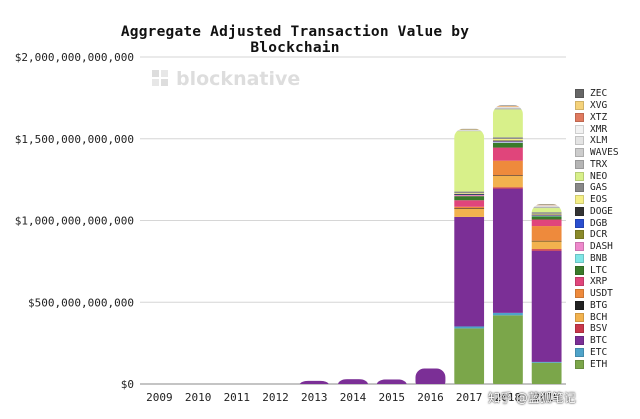 The image size is (640, 419). I want to click on bar-segment-BTC-2016, so click(430, 376).